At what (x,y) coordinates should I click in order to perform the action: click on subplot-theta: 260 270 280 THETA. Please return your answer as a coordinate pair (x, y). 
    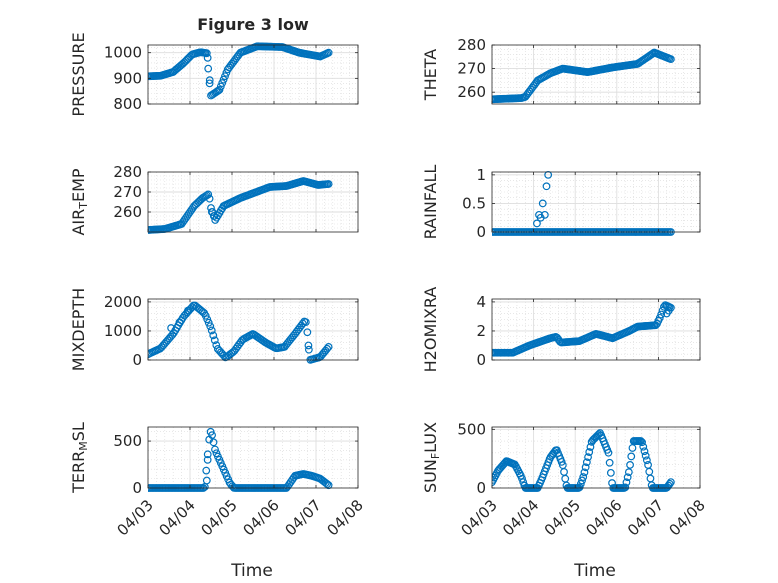
    Looking at the image, I should click on (561, 70).